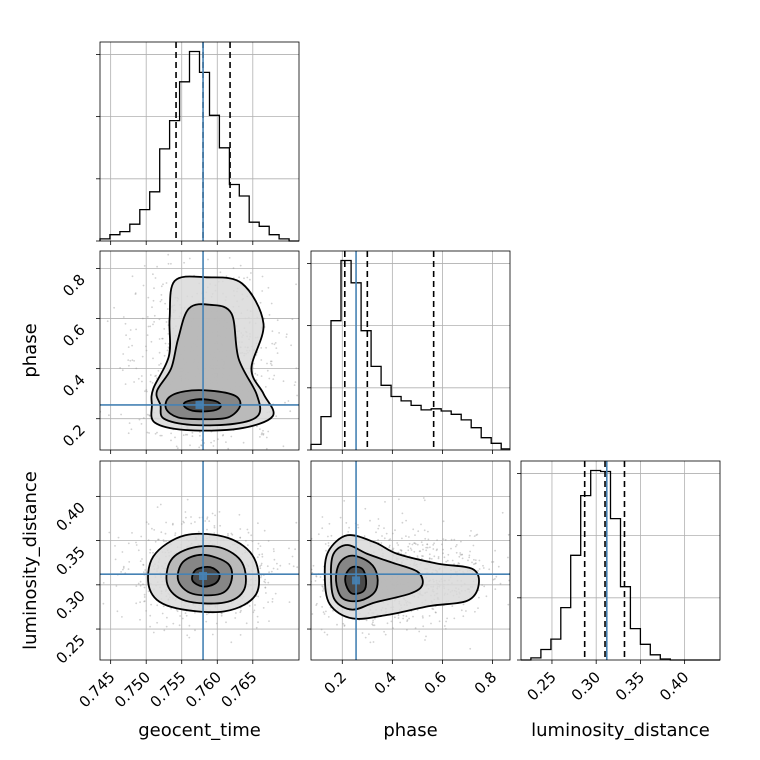 This screenshot has height=760, width=760. I want to click on x-tick-label: 0.40, so click(674, 686).